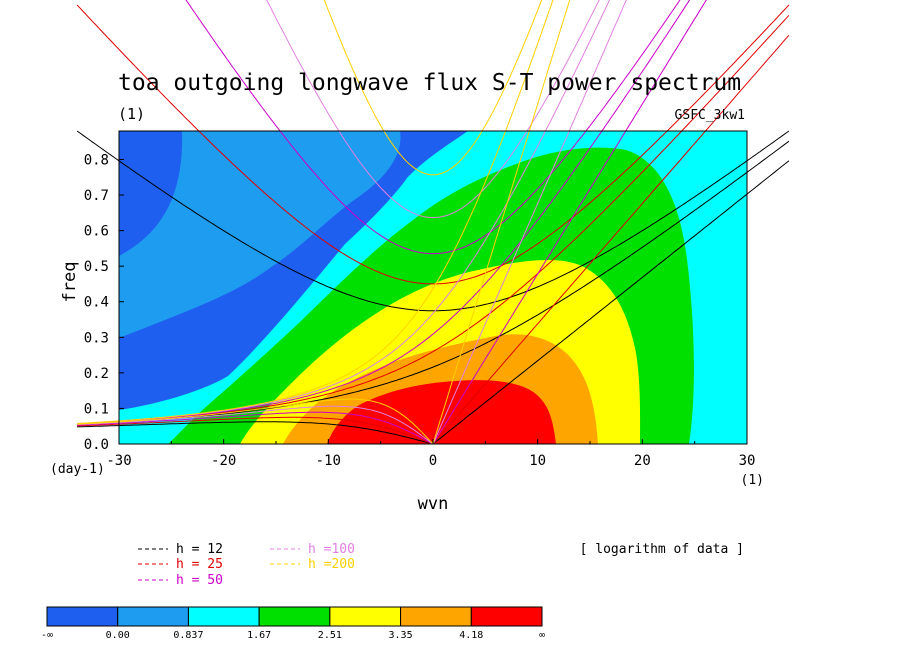  I want to click on y-tick-label: 0.5, so click(96, 267).